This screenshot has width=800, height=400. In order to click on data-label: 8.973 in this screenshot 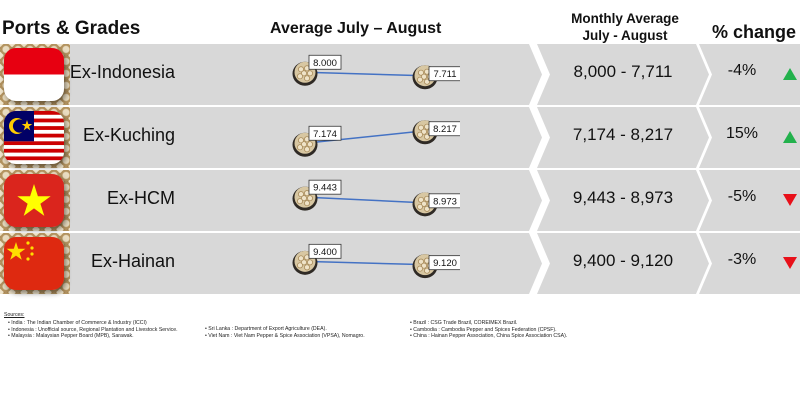, I will do `click(444, 201)`.